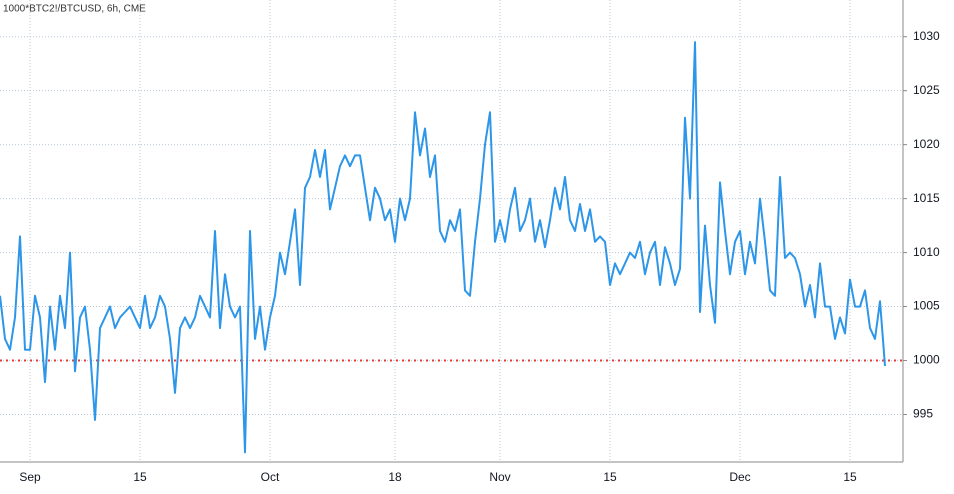  Describe the element at coordinates (926, 198) in the screenshot. I see `y-tick-label: 1015` at that location.